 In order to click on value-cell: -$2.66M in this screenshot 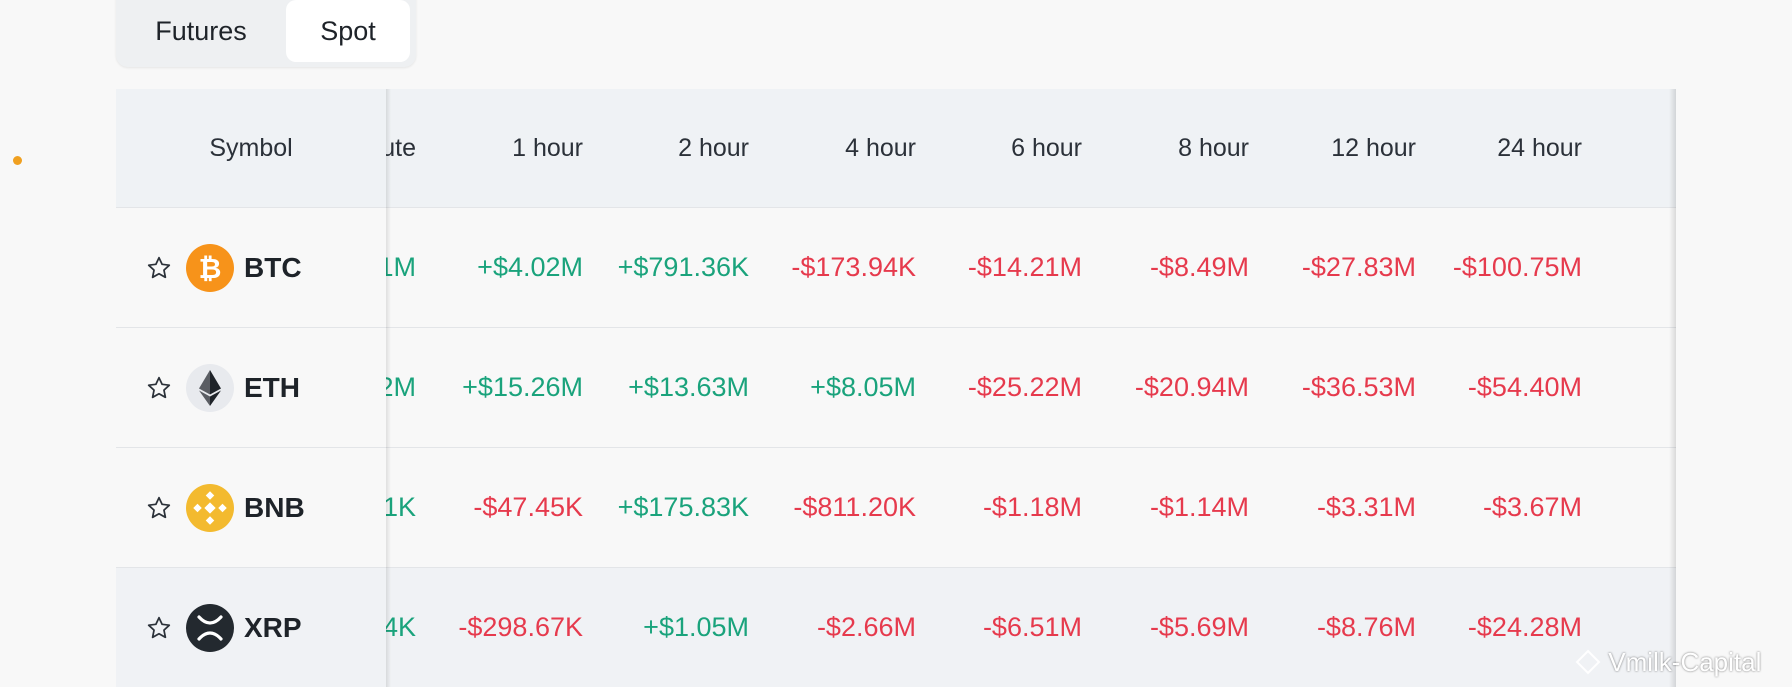, I will do `click(866, 627)`.